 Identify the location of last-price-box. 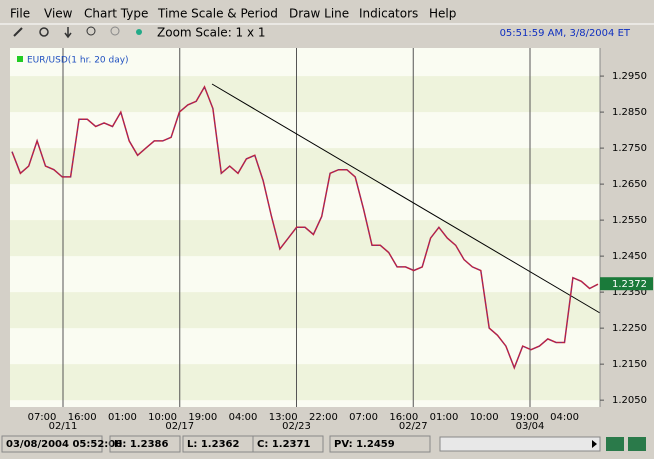
(626, 284).